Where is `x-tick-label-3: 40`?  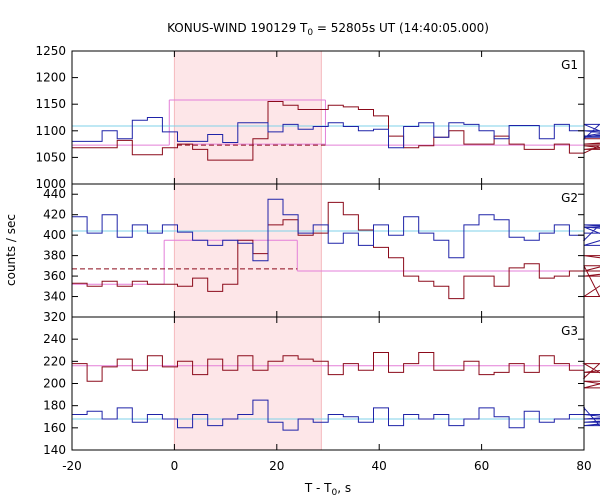
x-tick-label-3: 40 is located at coordinates (379, 466).